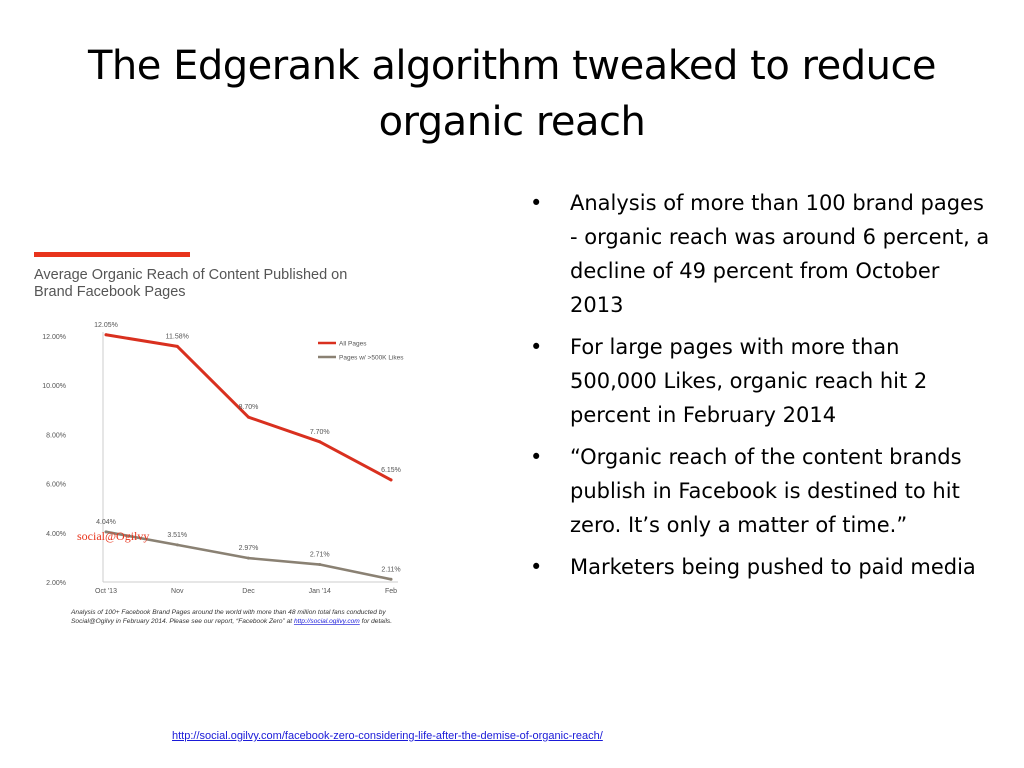  Describe the element at coordinates (106, 522) in the screenshot. I see `data-label: 4.04%` at that location.